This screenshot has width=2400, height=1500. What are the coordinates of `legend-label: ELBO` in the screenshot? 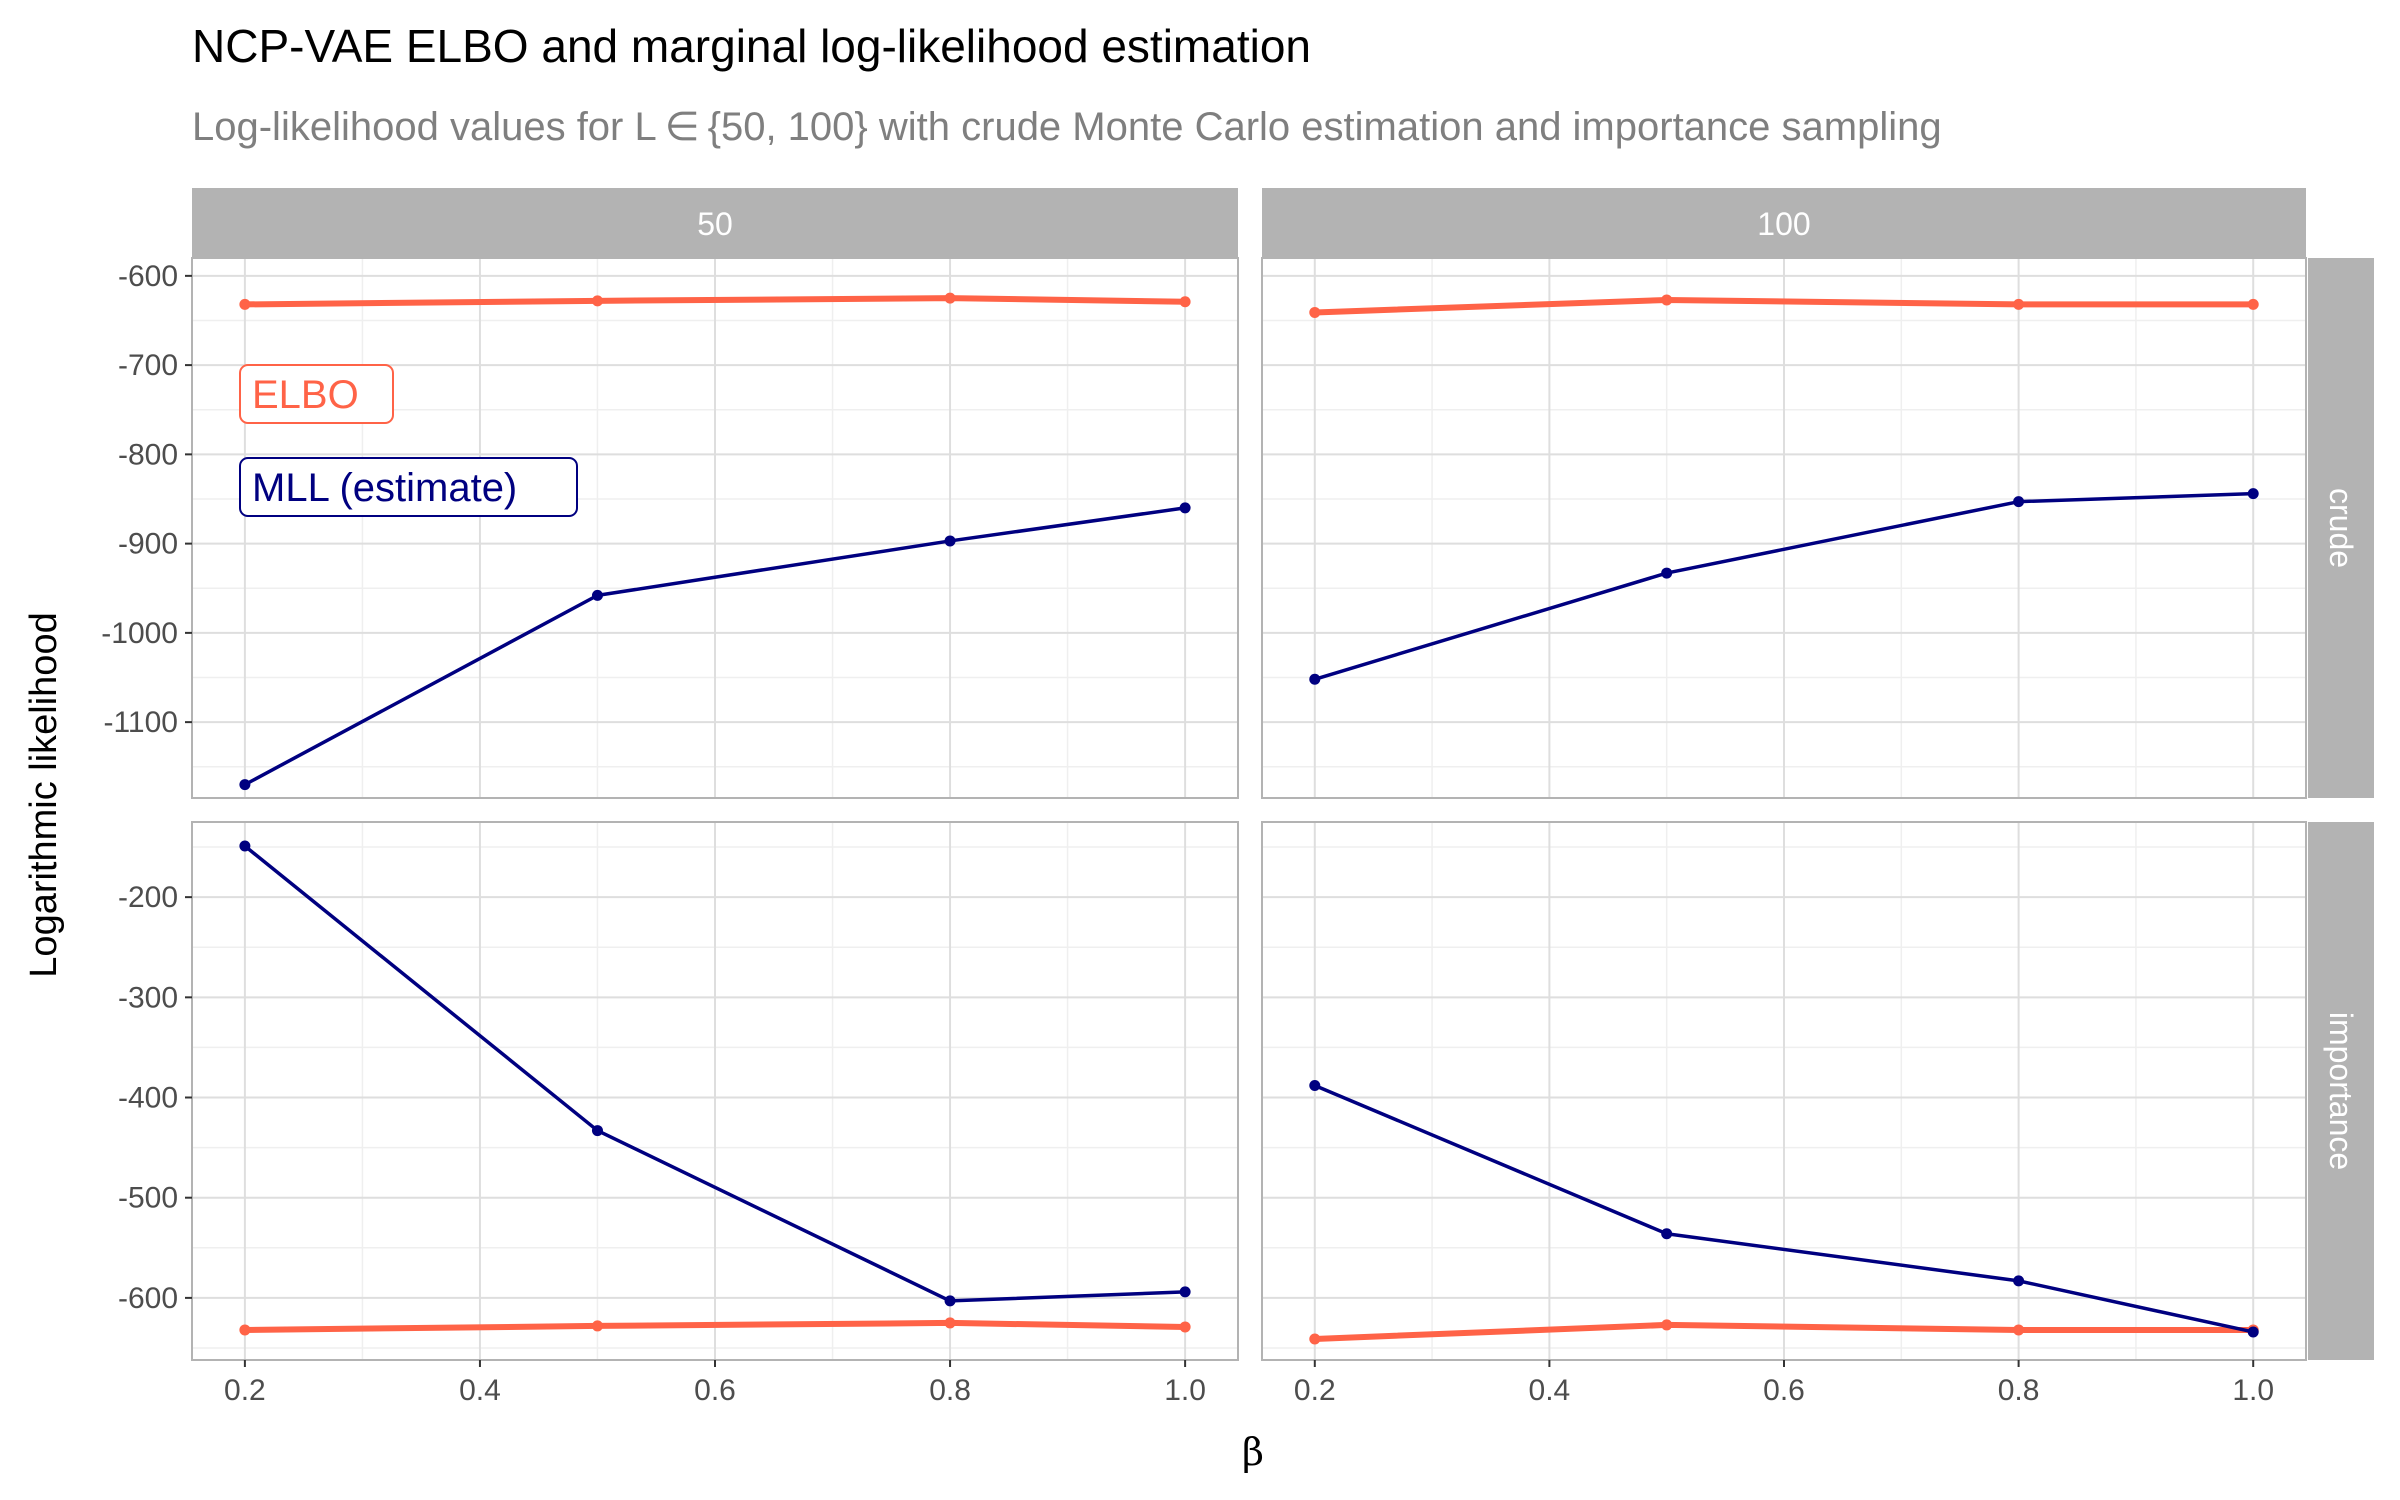 It's located at (305, 395).